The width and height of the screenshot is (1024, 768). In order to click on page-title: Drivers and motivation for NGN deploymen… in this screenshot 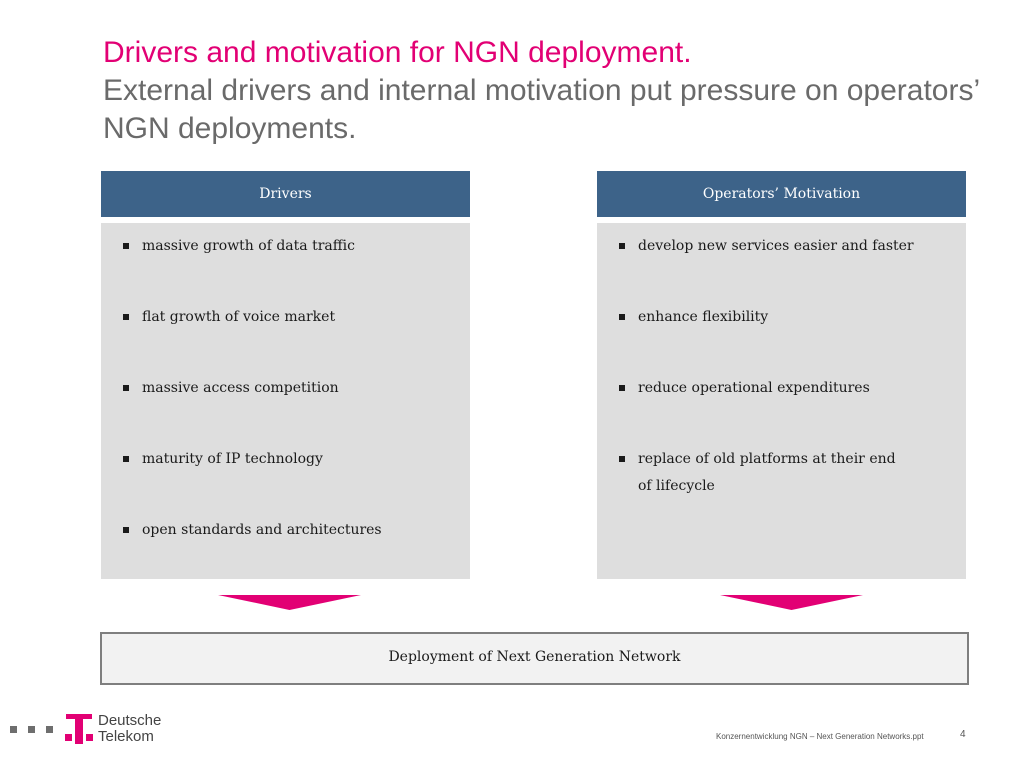, I will do `click(397, 52)`.